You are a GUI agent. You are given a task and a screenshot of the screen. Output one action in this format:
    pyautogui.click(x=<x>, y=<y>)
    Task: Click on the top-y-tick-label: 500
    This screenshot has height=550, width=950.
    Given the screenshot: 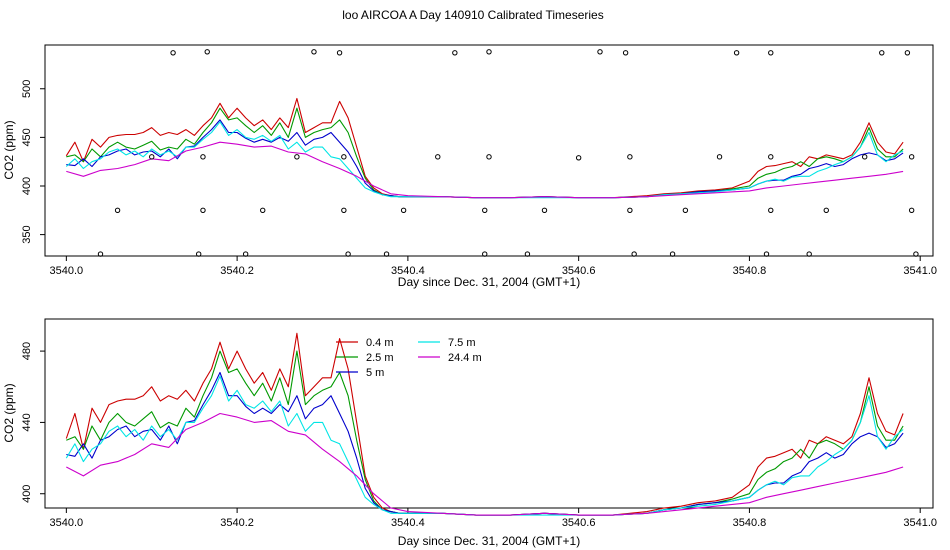 What is the action you would take?
    pyautogui.click(x=27, y=89)
    